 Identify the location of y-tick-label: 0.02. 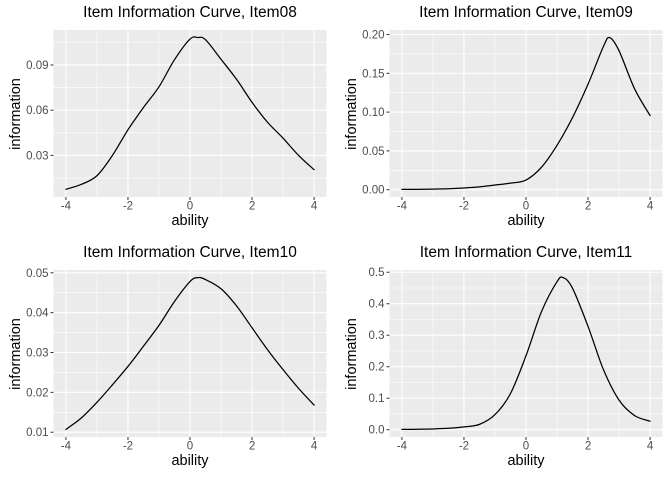
(37, 393).